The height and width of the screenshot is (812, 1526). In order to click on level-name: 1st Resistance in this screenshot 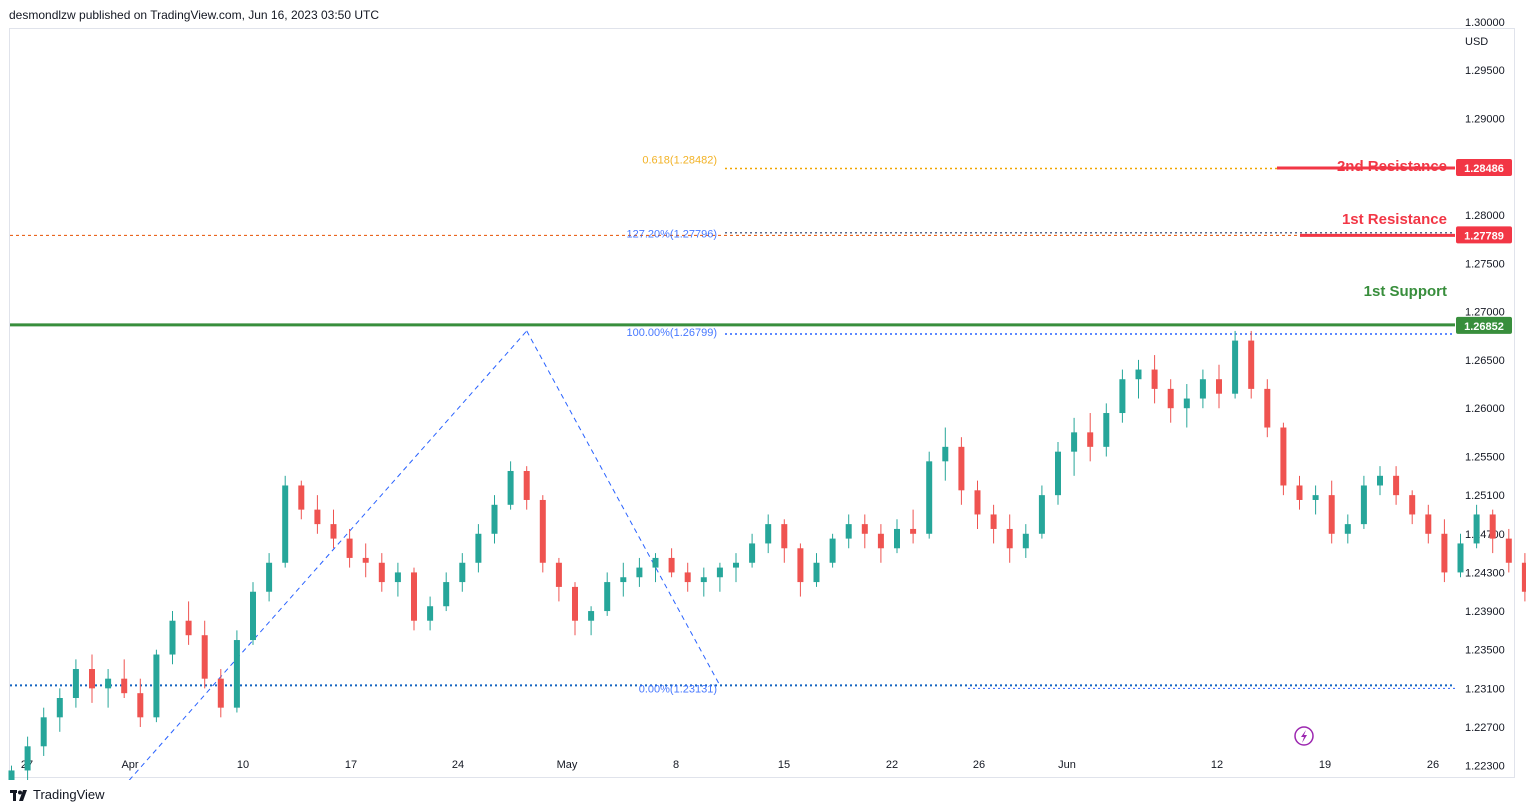, I will do `click(1394, 219)`.